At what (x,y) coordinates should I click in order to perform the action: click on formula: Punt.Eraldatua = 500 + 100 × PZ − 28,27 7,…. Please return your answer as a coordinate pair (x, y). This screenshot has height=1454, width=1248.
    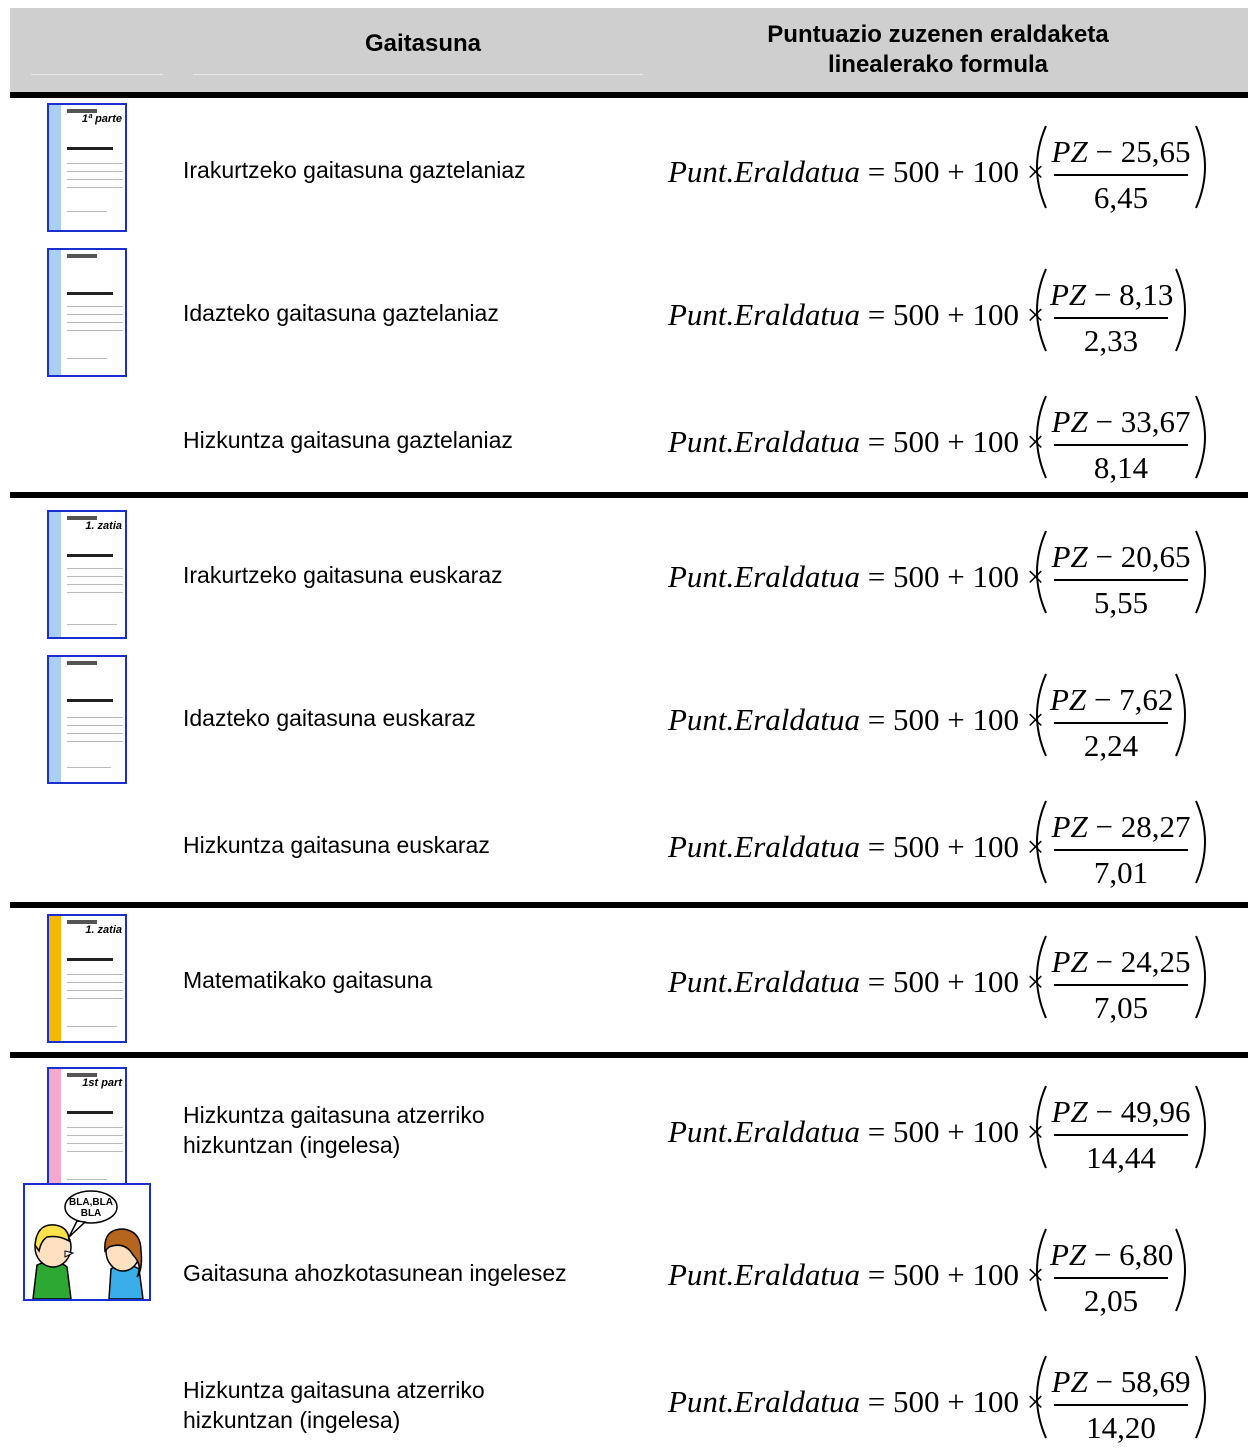
    Looking at the image, I should click on (958, 847).